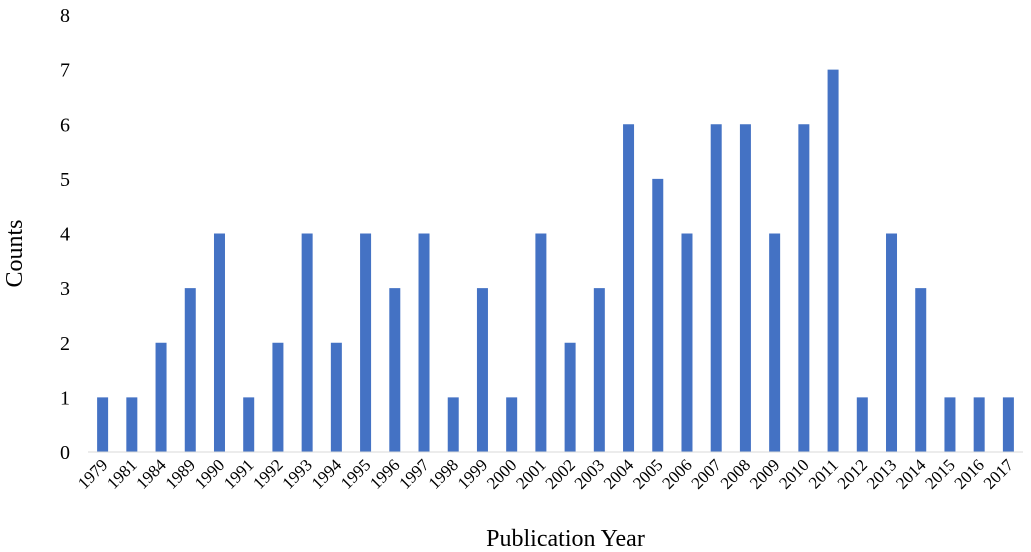 This screenshot has height=552, width=1031. What do you see at coordinates (512, 424) in the screenshot?
I see `bar-2000` at bounding box center [512, 424].